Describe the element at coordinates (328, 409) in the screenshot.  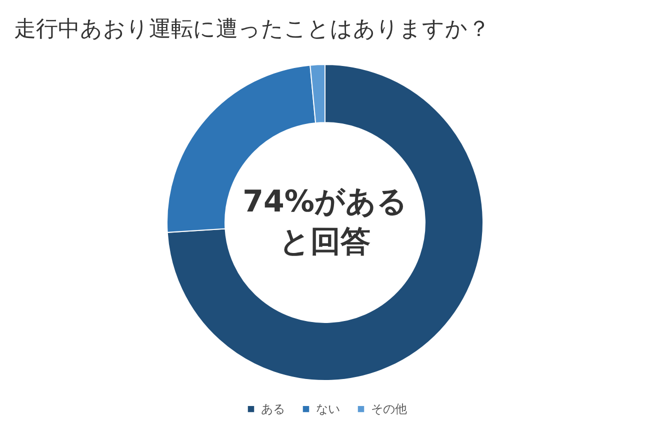
I see `legend-label: ない` at that location.